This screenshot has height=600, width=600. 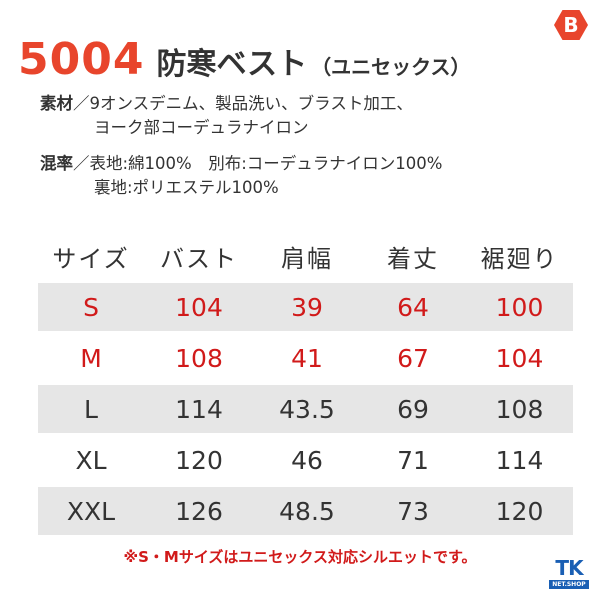 I want to click on cell-hem: 120, so click(x=519, y=511).